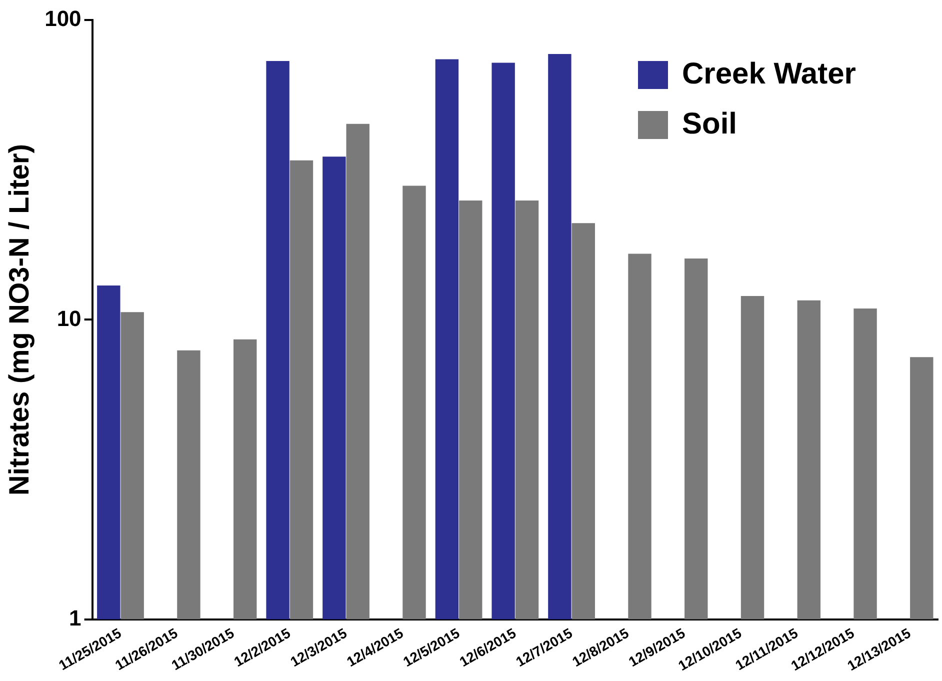 This screenshot has height=681, width=942. I want to click on y-axis-title: Nitrates (mg NO3-N / Liter), so click(19, 320).